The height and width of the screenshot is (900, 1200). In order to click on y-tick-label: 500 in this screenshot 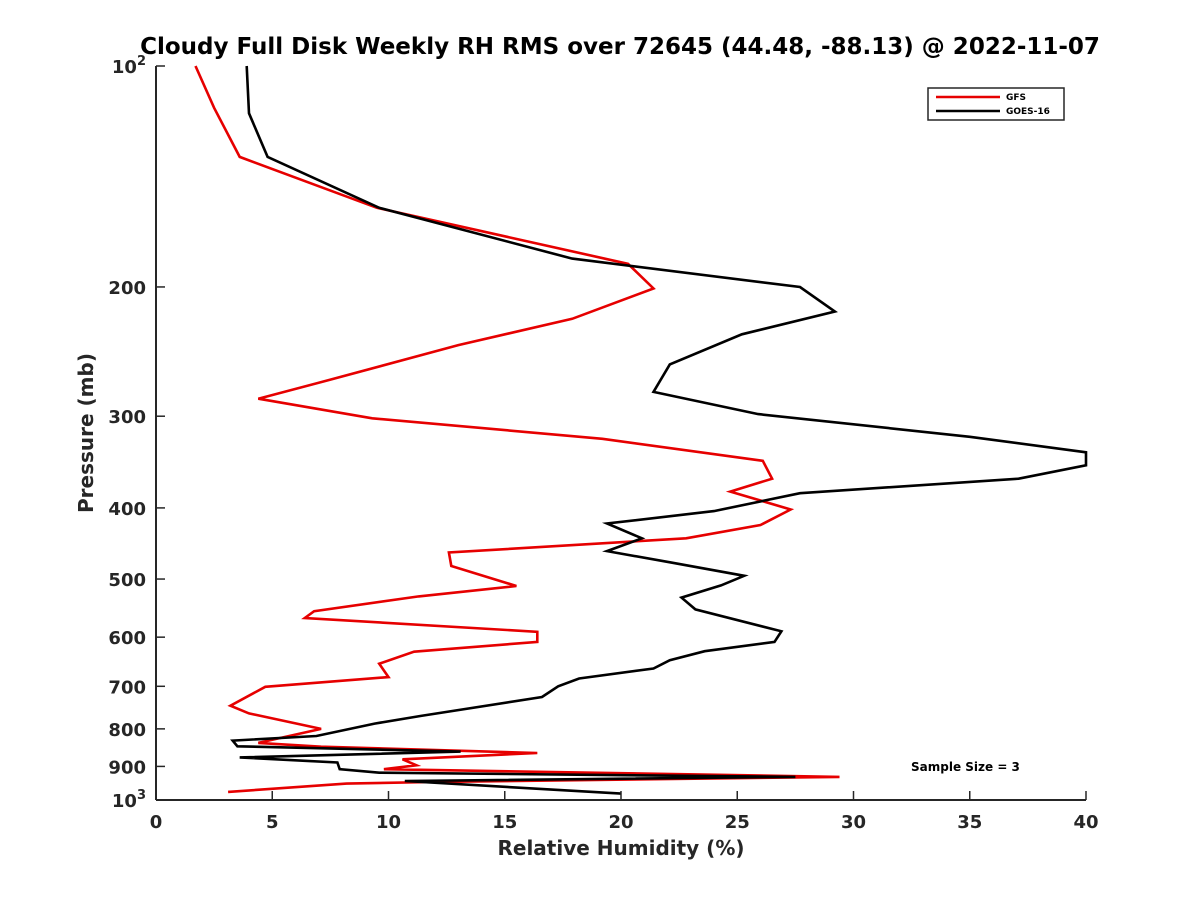, I will do `click(127, 580)`.